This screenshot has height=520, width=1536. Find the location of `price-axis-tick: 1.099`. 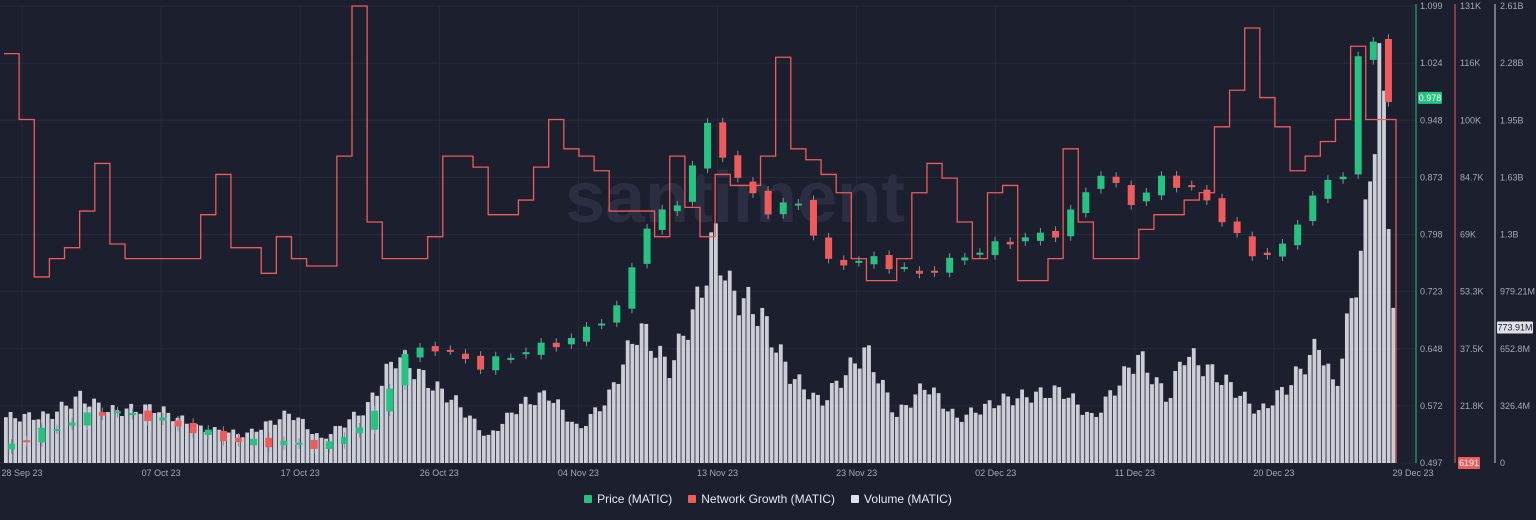

price-axis-tick: 1.099 is located at coordinates (1431, 6).